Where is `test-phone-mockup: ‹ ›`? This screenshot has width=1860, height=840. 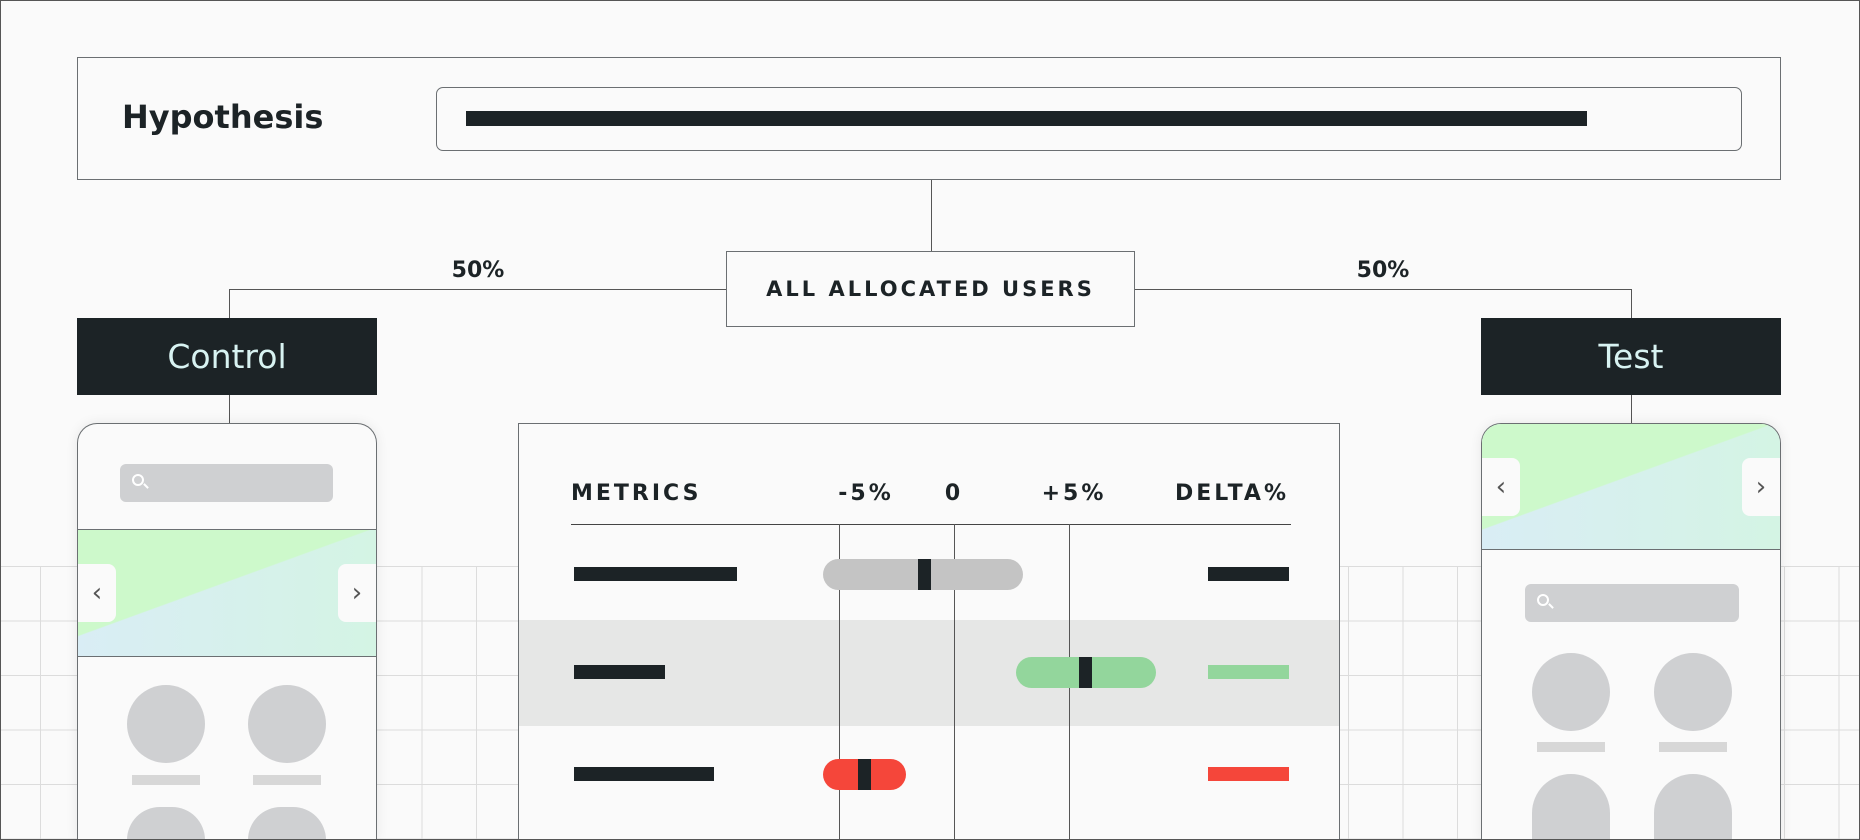
test-phone-mockup: ‹ › is located at coordinates (1631, 631).